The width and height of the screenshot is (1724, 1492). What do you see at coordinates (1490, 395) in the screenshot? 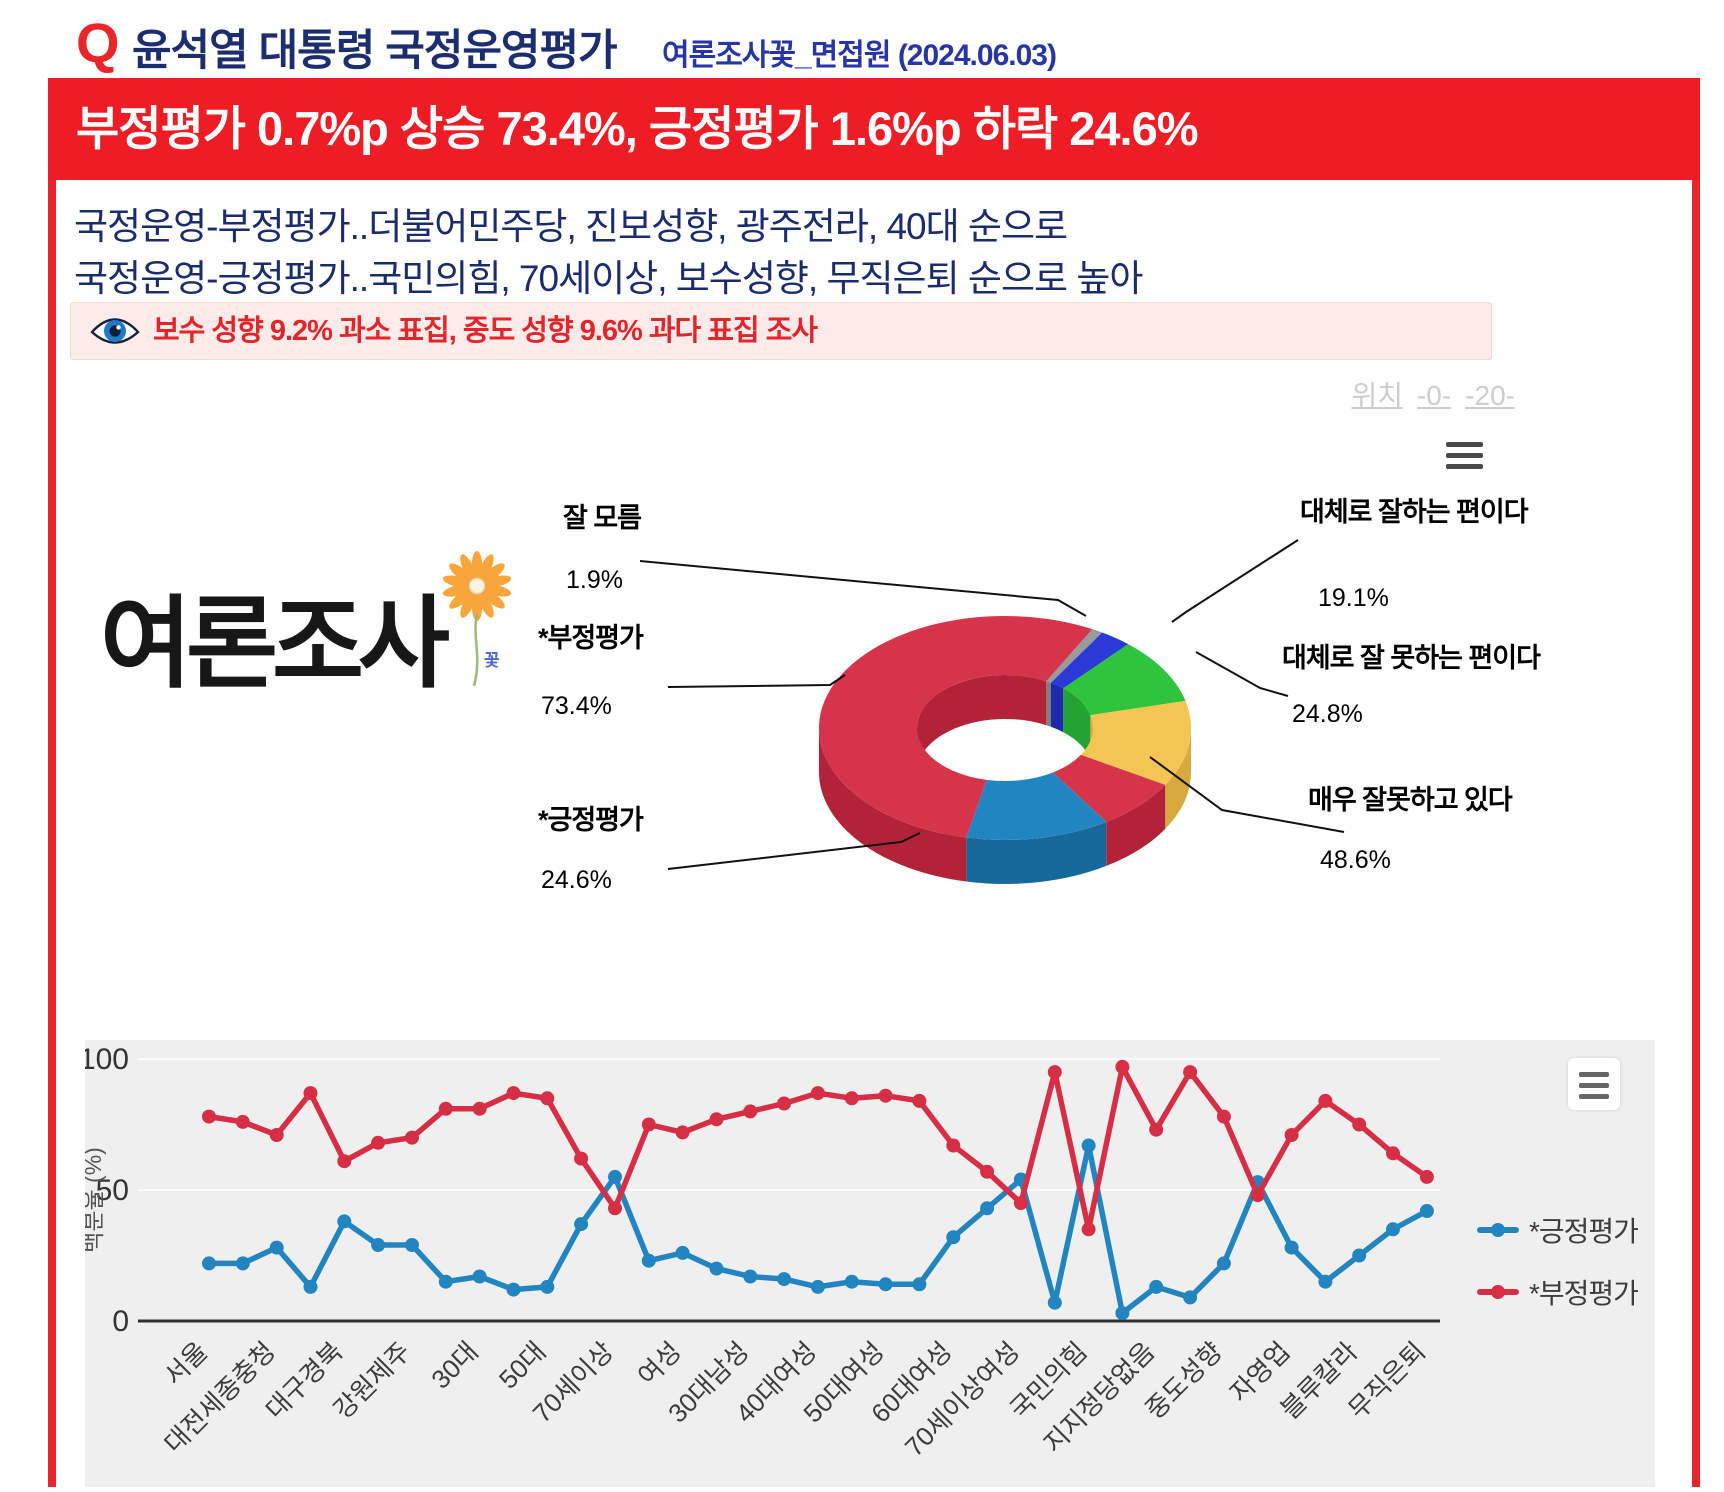
I see `position-link-20: -20-` at bounding box center [1490, 395].